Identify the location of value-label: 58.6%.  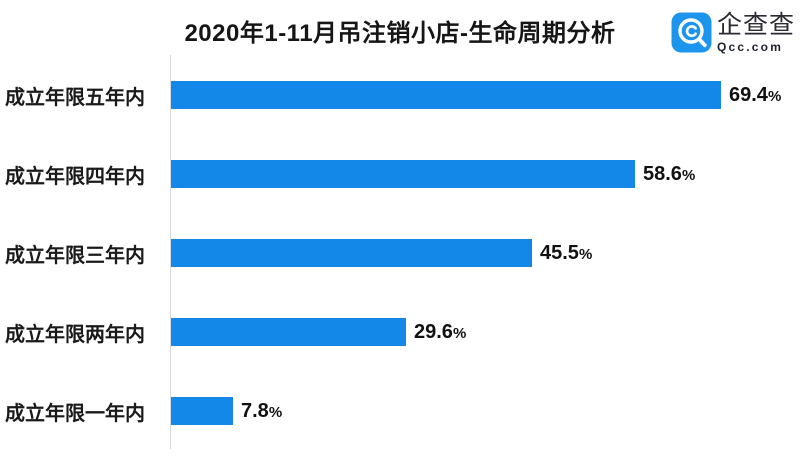
(669, 174).